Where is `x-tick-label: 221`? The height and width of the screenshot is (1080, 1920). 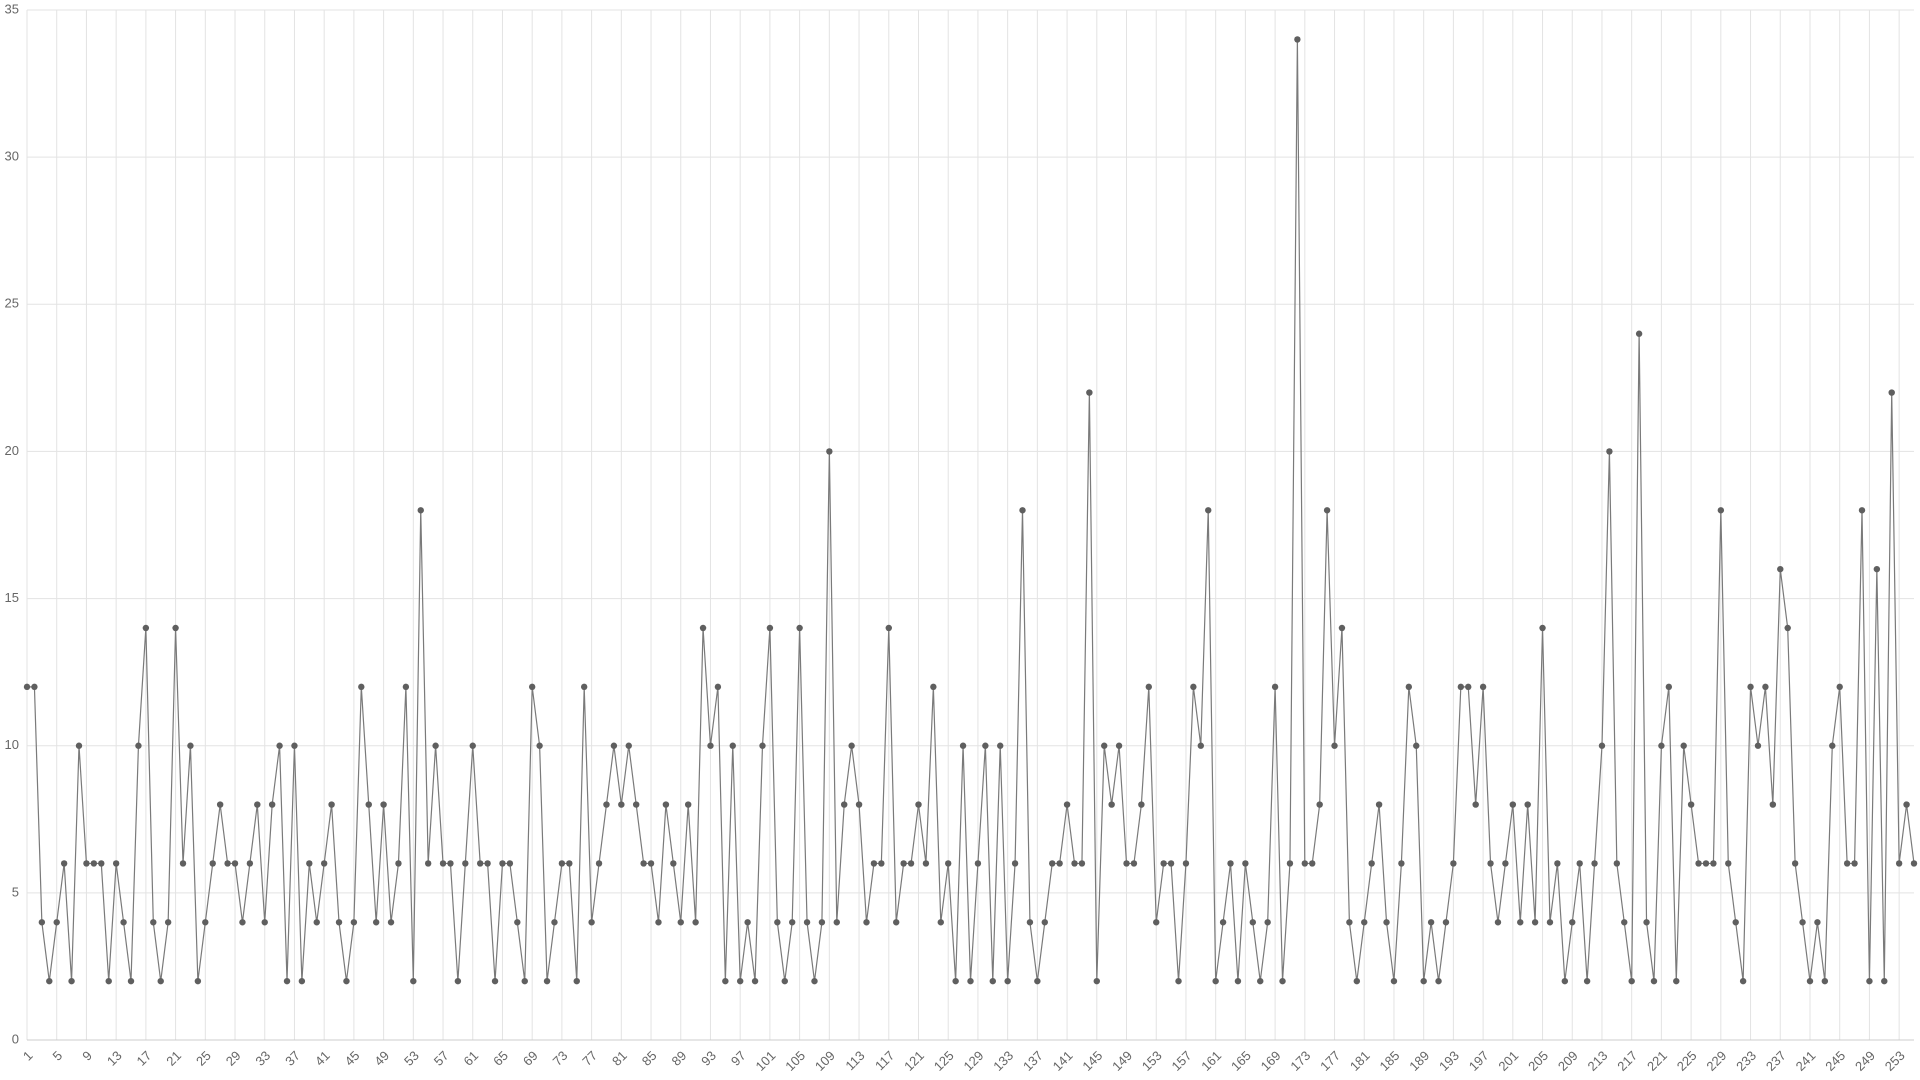
x-tick-label: 221 is located at coordinates (1657, 1061).